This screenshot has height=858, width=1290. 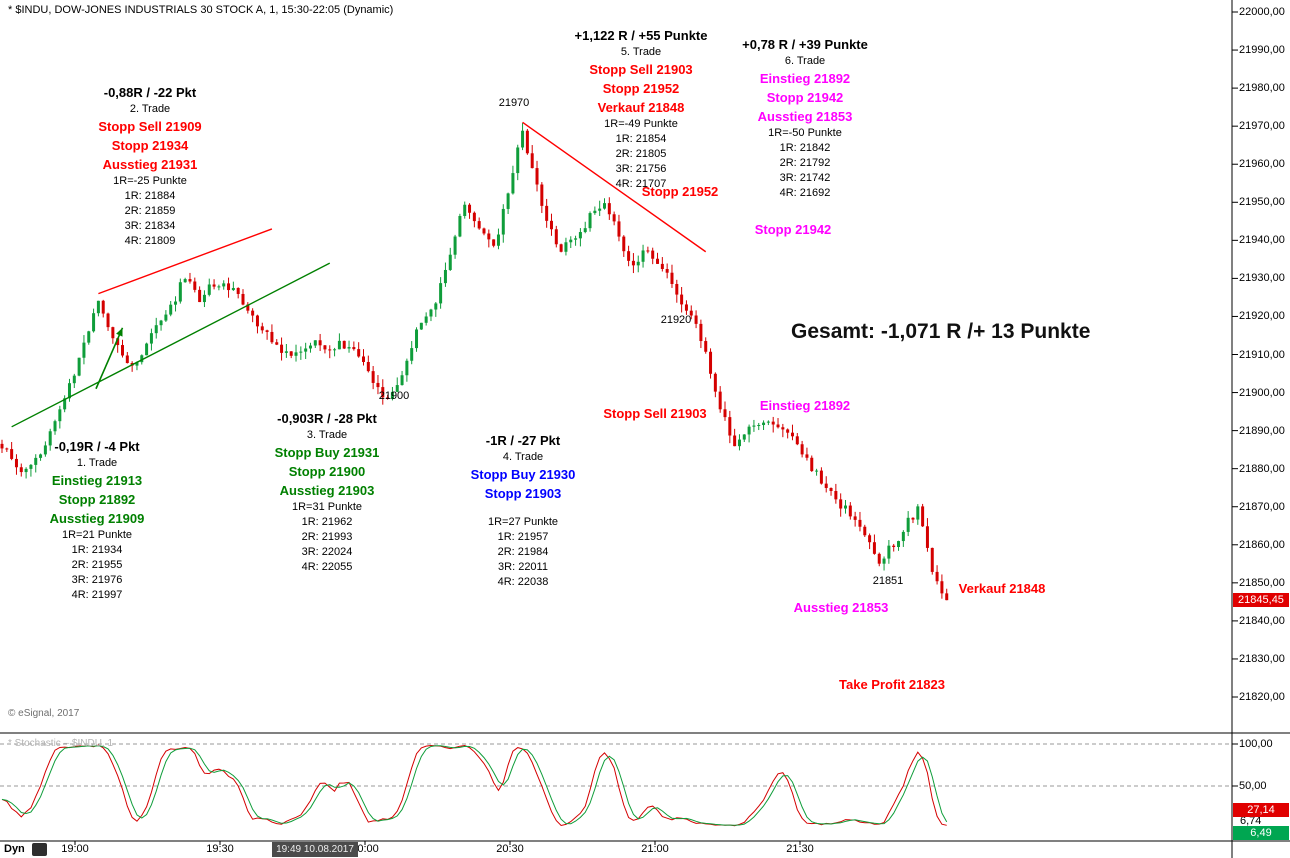 What do you see at coordinates (523, 493) in the screenshot?
I see `trade-annotation-line: Stopp 21903` at bounding box center [523, 493].